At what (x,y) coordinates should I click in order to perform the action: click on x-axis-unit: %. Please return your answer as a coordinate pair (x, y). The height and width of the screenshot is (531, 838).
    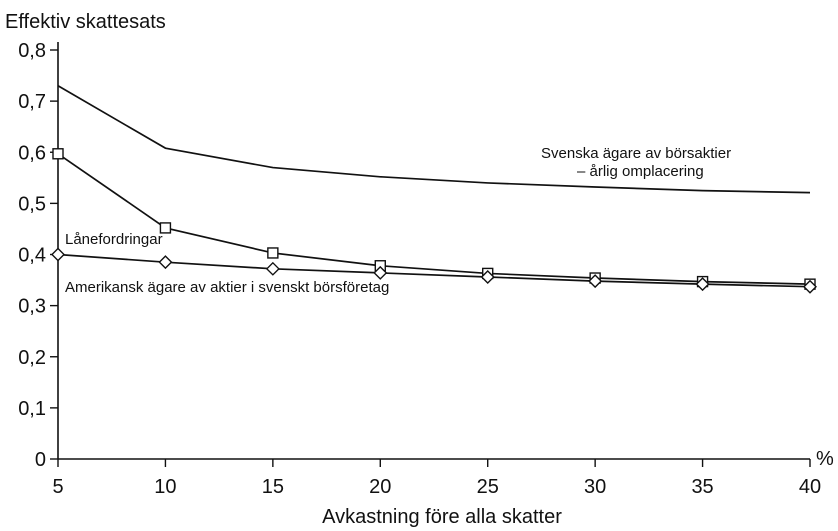
    Looking at the image, I should click on (825, 459).